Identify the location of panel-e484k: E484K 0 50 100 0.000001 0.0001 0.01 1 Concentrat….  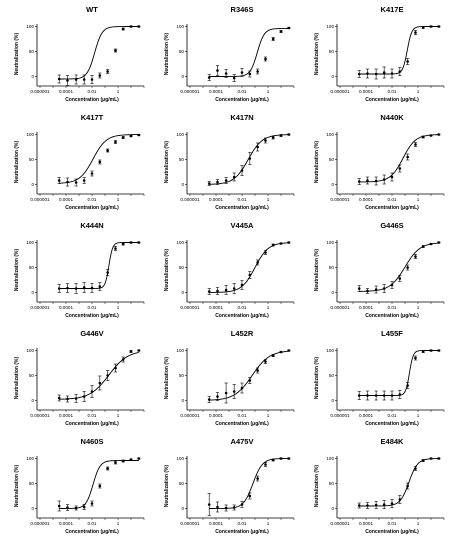
(379, 486).